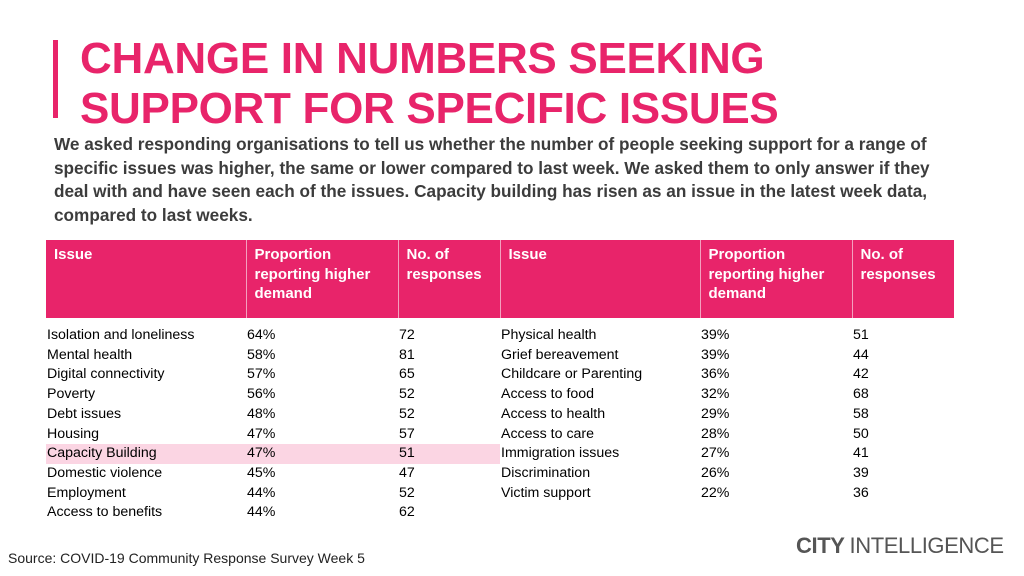 The image size is (1024, 576). I want to click on table-cell: 44, so click(861, 354).